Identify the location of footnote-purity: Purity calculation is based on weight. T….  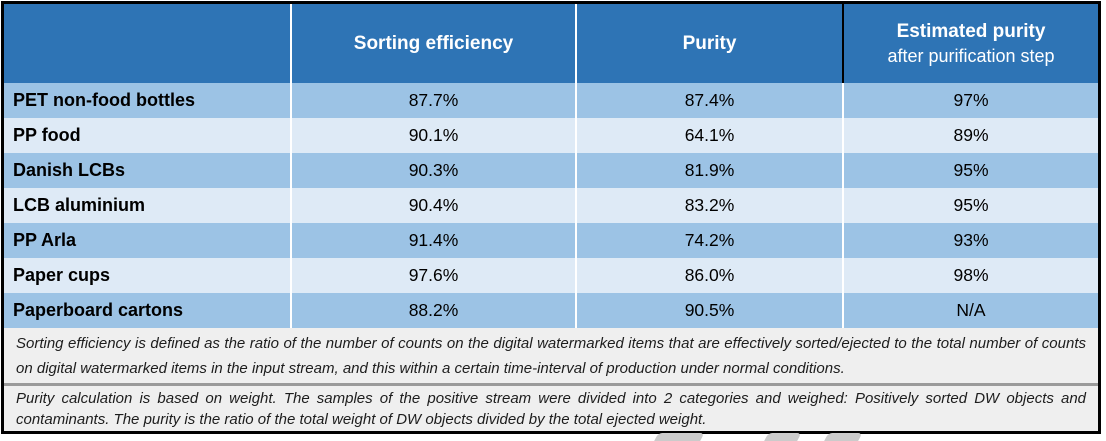
(551, 409).